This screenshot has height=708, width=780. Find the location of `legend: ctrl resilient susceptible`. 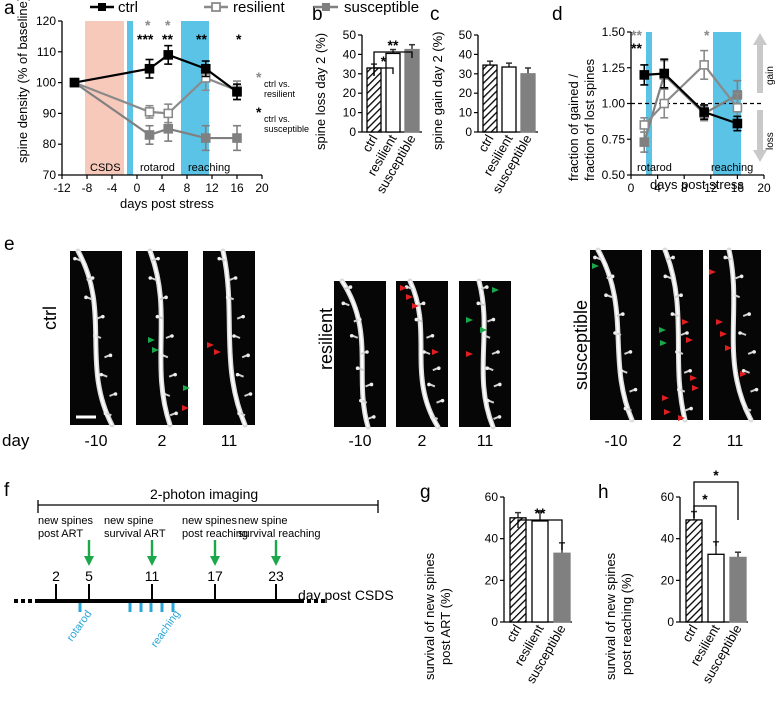

legend: ctrl resilient susceptible is located at coordinates (254, 8).